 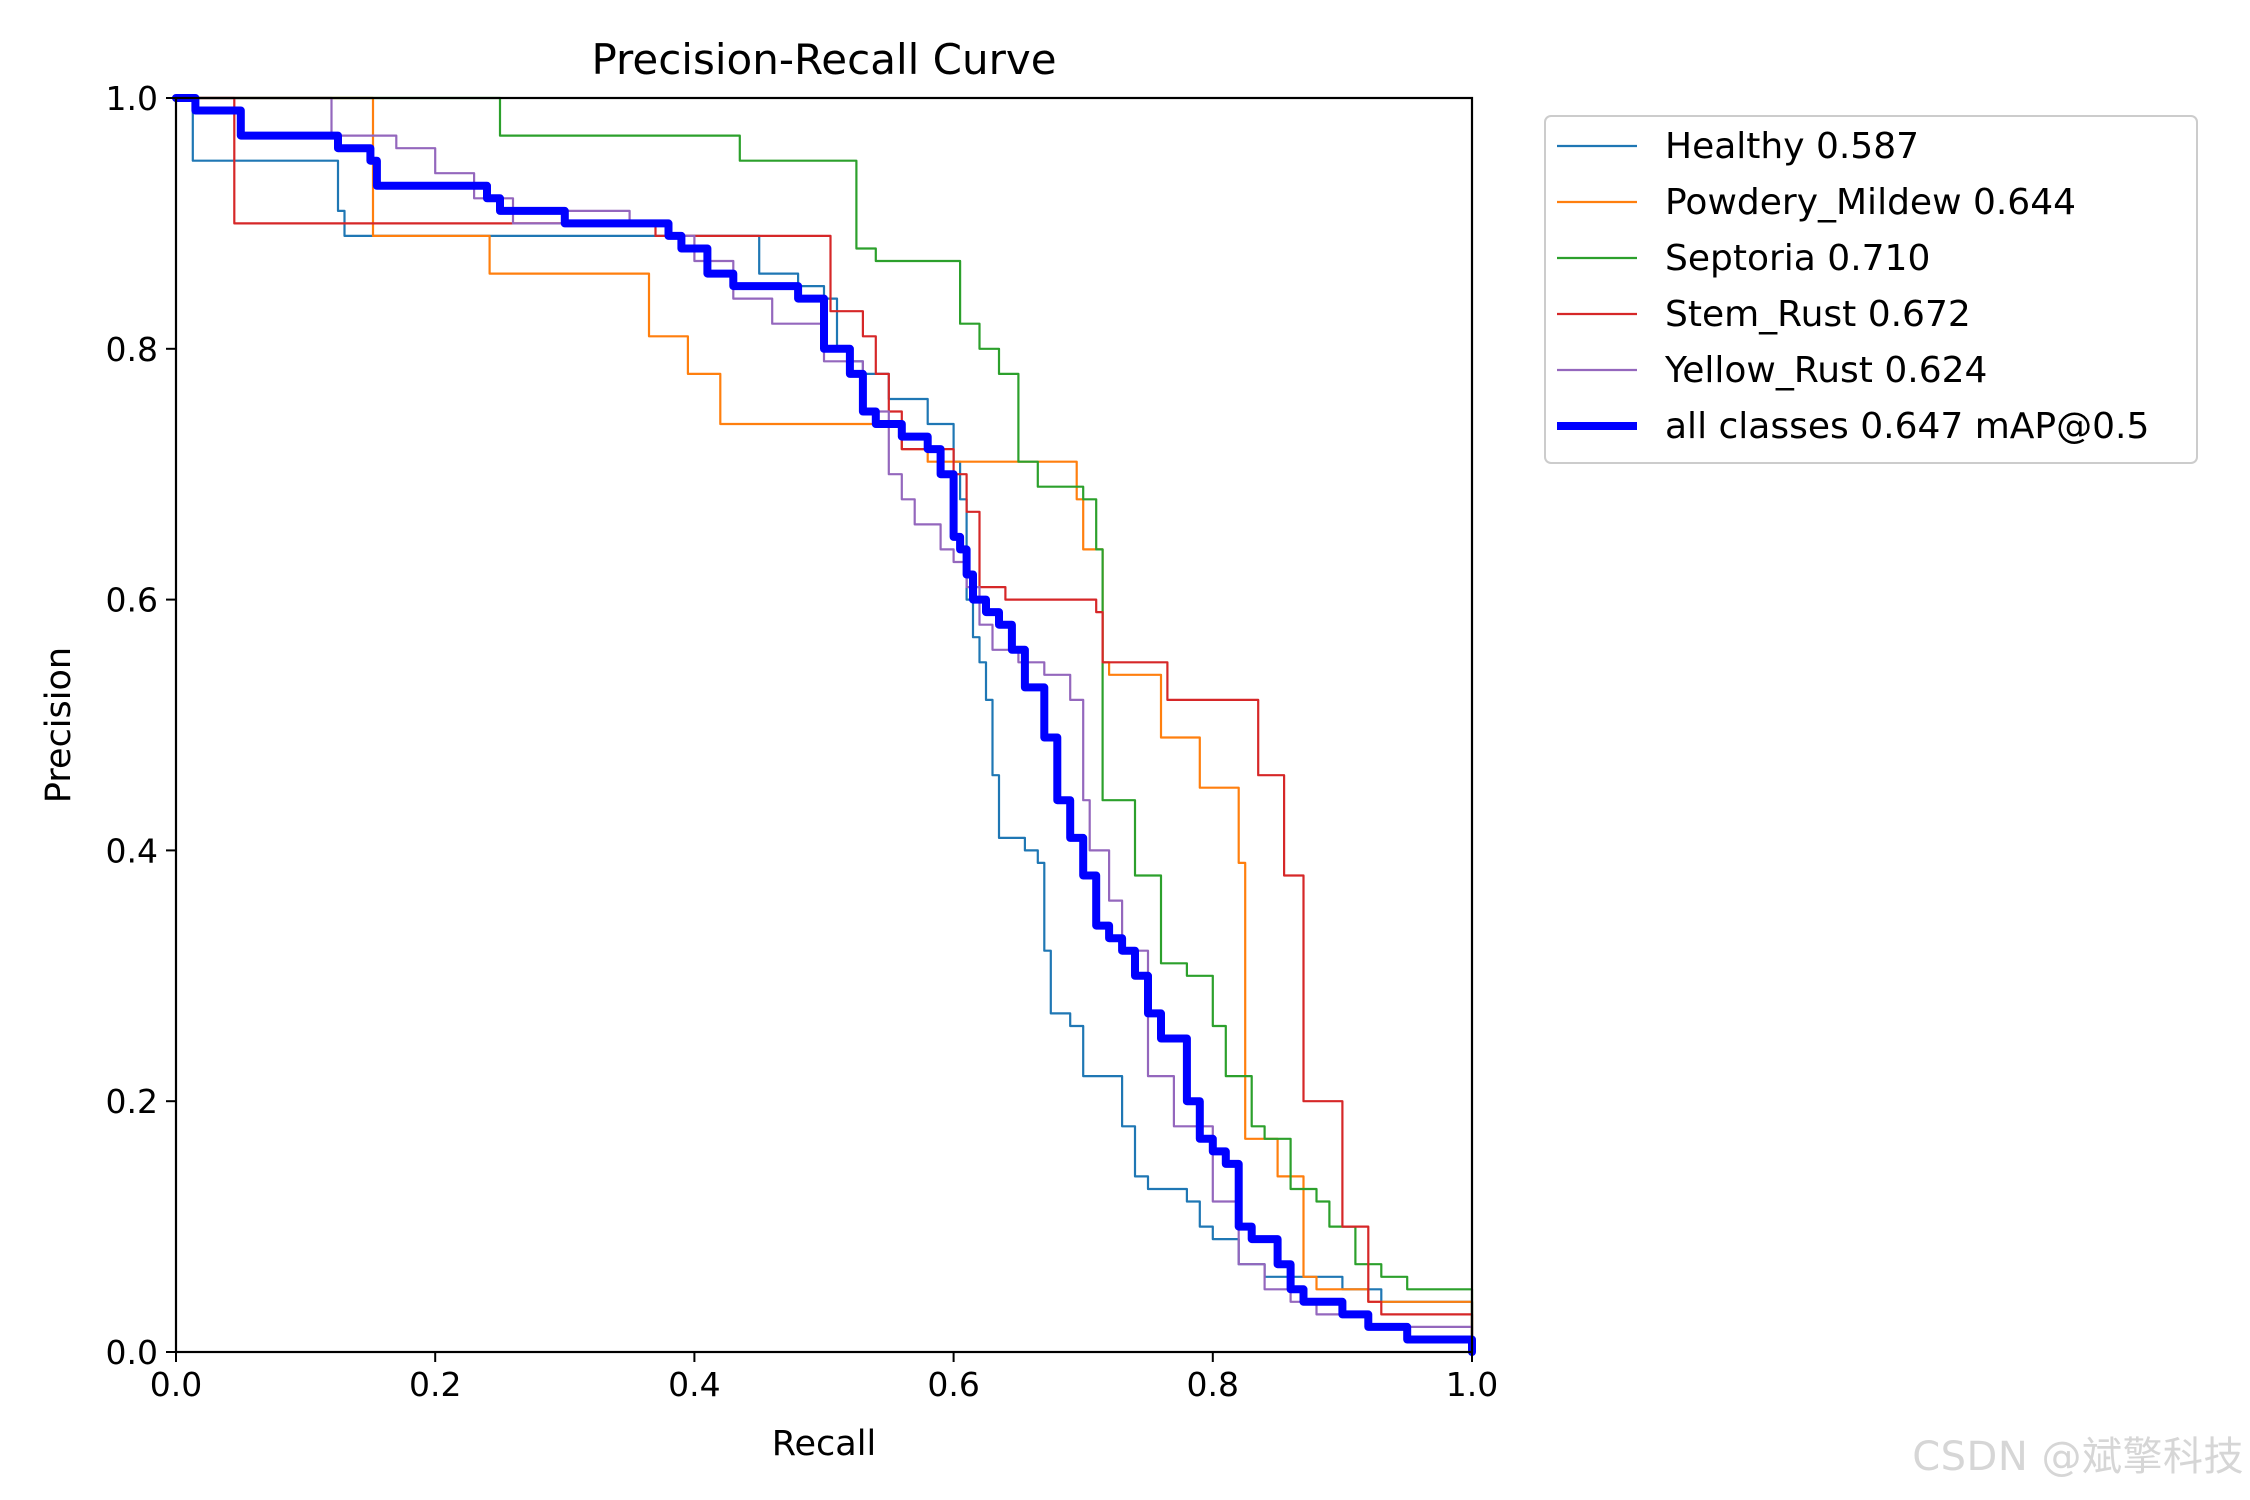 I want to click on x-tick-label: 0.2, so click(x=435, y=1384).